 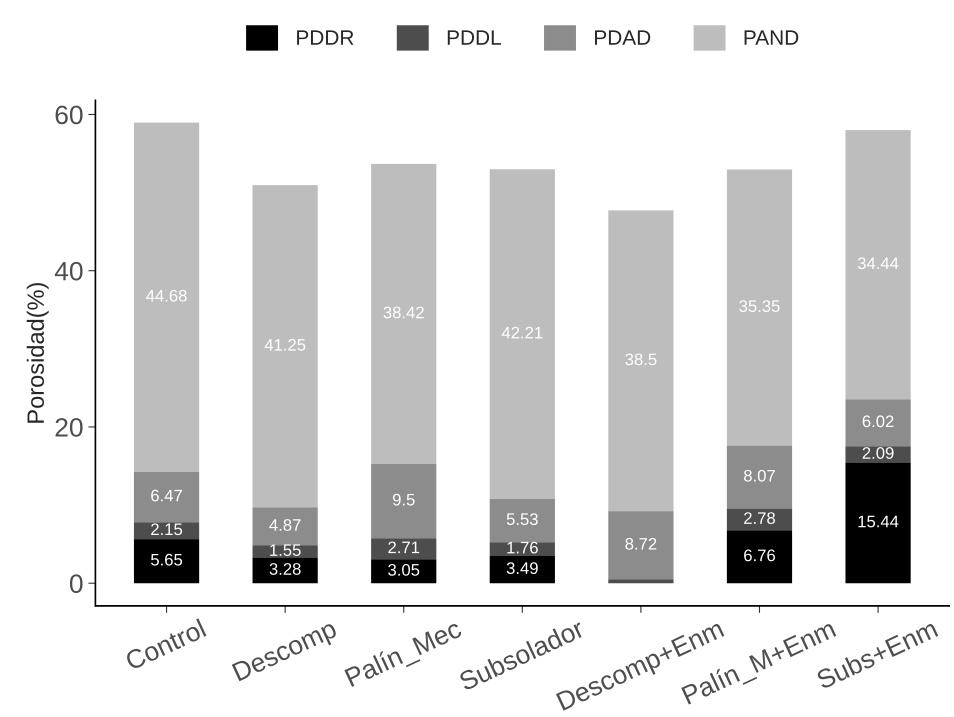 What do you see at coordinates (166, 529) in the screenshot?
I see `data-label: 2.15` at bounding box center [166, 529].